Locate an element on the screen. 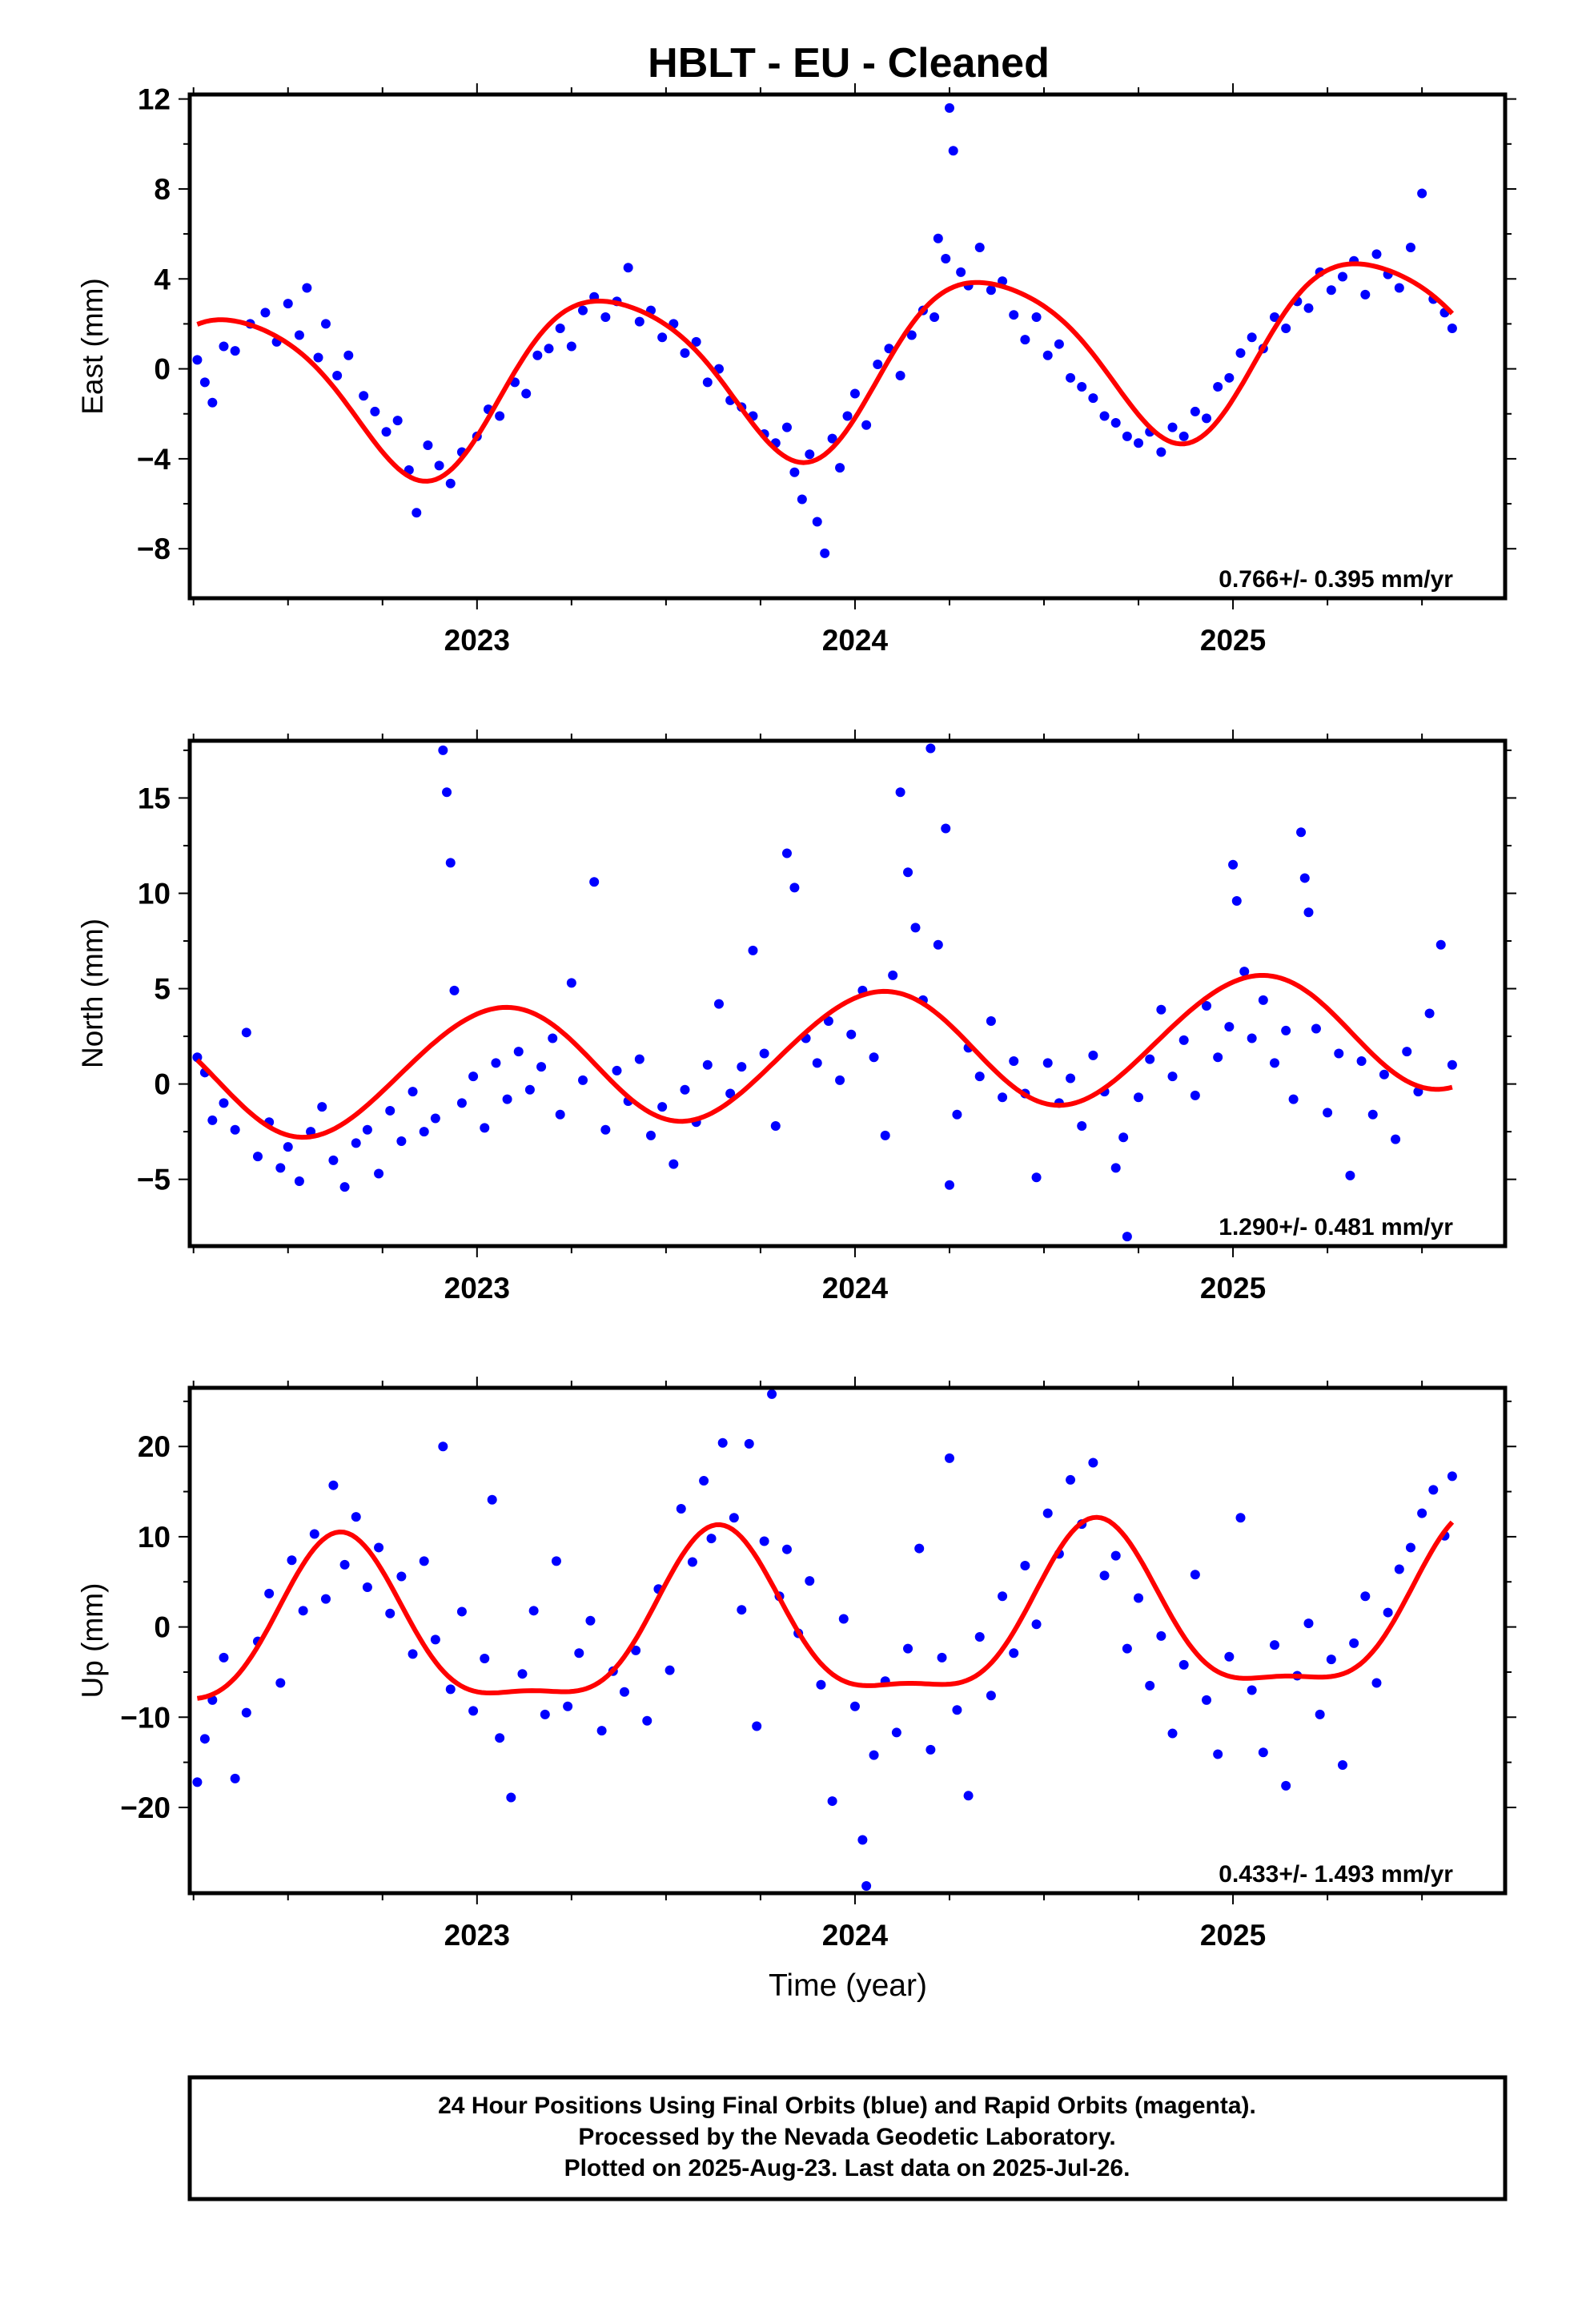  north-fit-curve is located at coordinates (824, 1056).